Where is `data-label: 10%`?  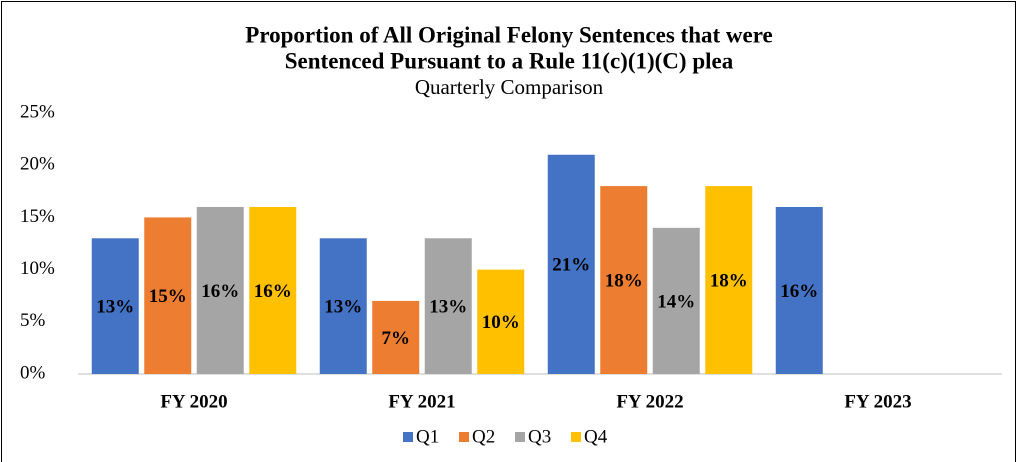
data-label: 10% is located at coordinates (501, 322).